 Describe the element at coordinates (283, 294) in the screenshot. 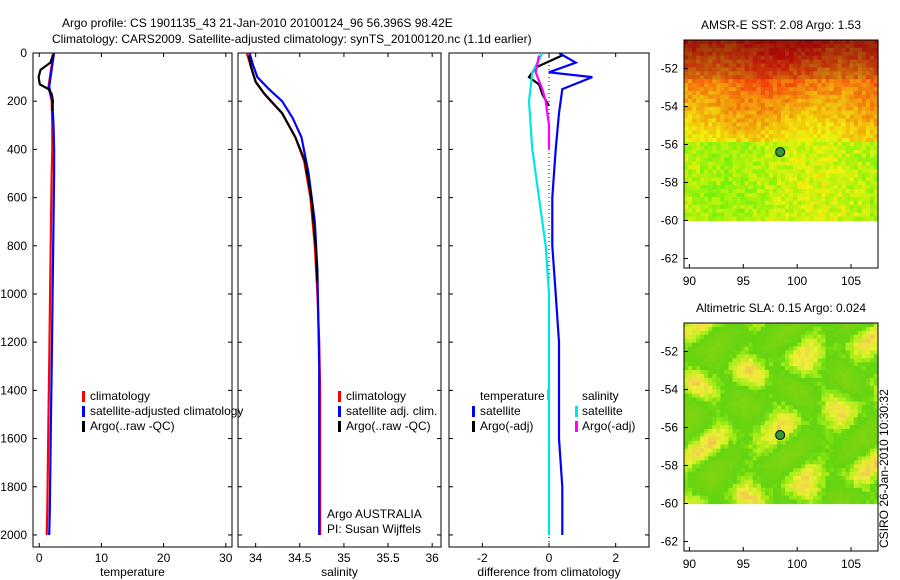

I see `series-line-climatology` at that location.